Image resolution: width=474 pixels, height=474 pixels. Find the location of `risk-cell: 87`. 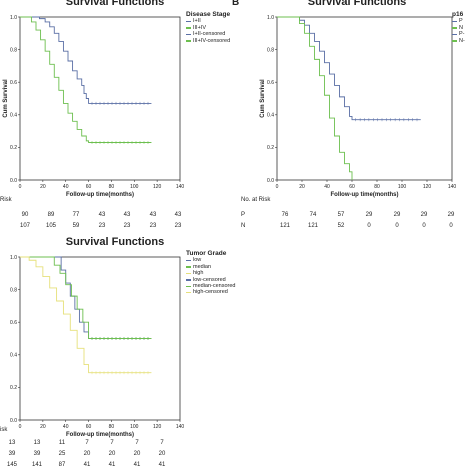

risk-cell: 87 is located at coordinates (62, 465).